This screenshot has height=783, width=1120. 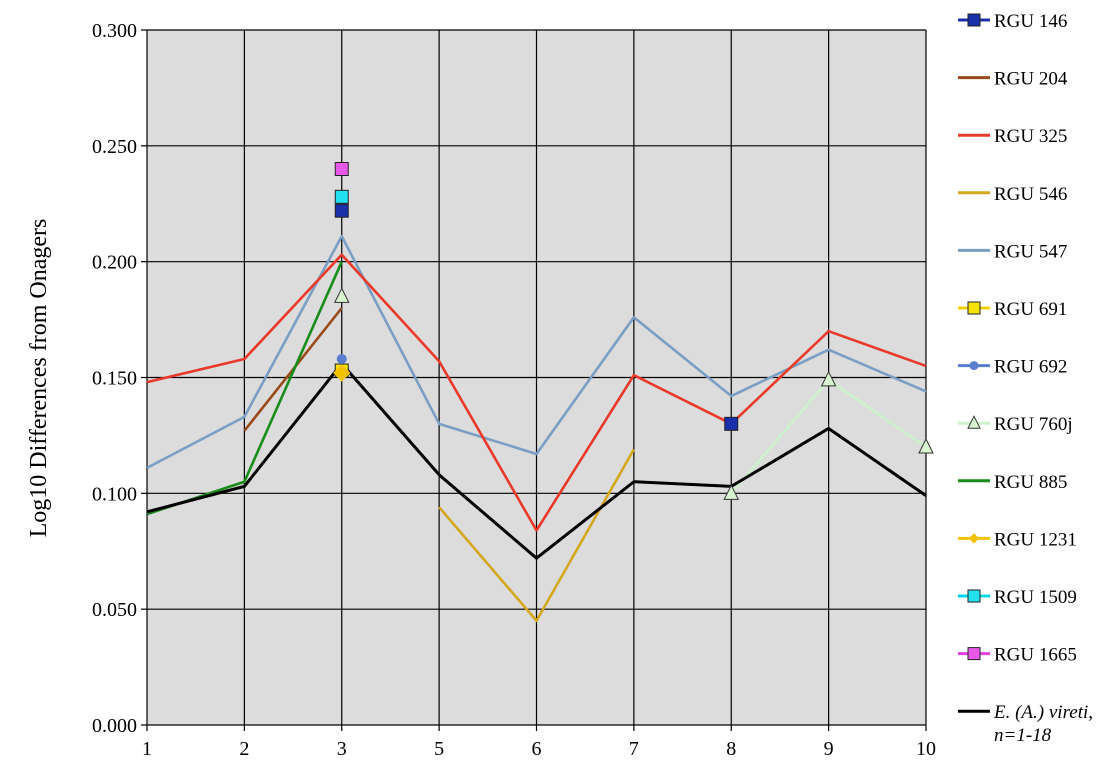 I want to click on legend-label-line2: n=1-18, so click(x=1023, y=735).